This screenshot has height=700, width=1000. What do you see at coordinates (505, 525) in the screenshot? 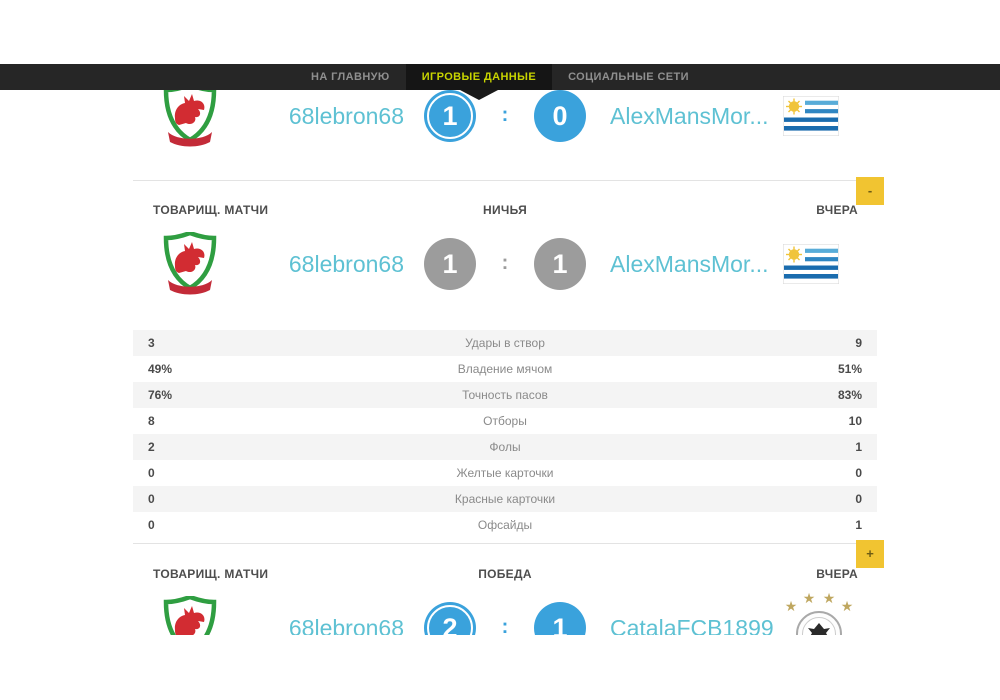
I see `stat-row: 0 Офсайды 1` at bounding box center [505, 525].